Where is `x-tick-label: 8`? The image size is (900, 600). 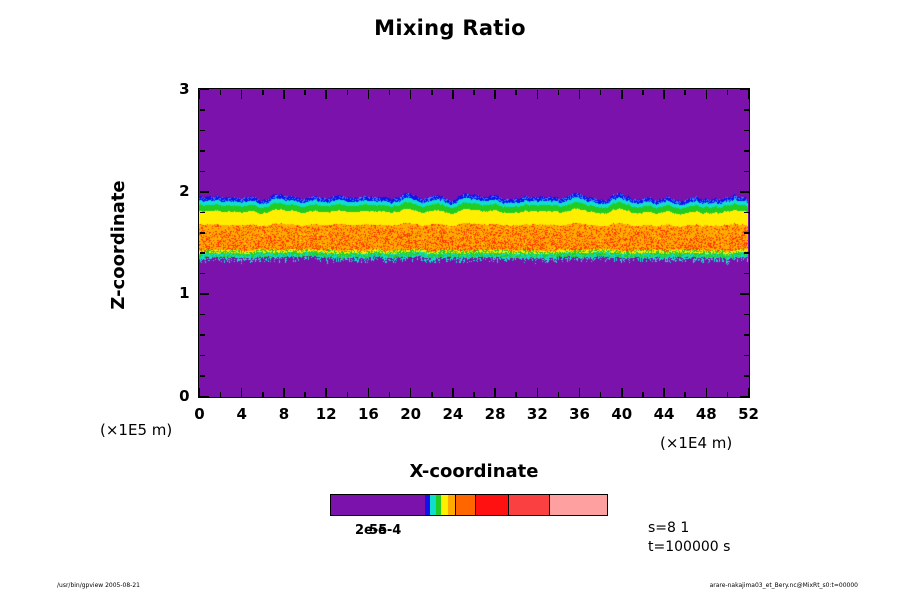
x-tick-label: 8 is located at coordinates (284, 413).